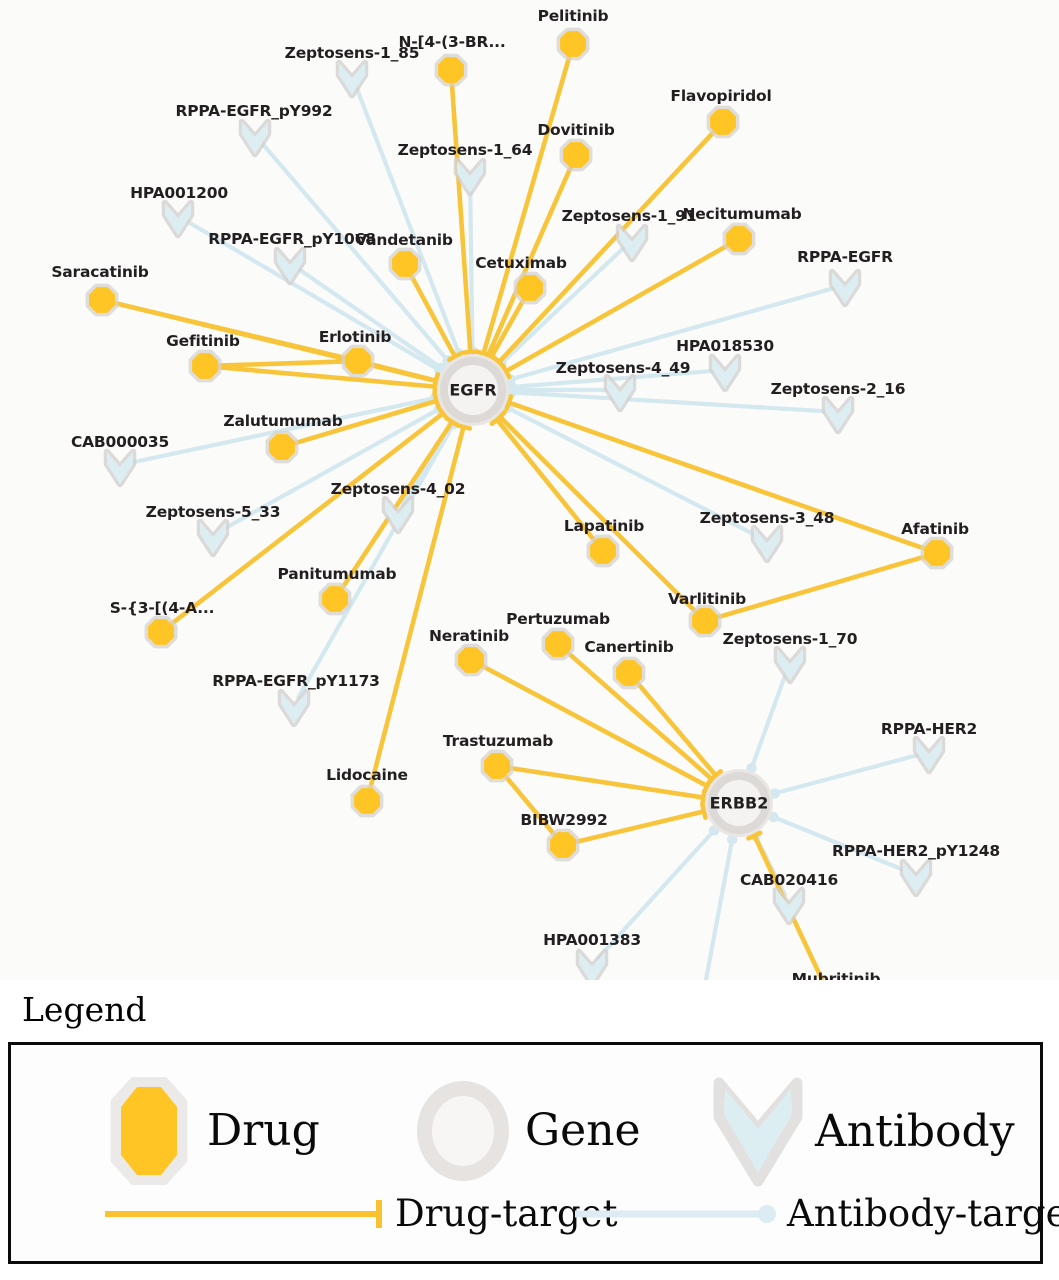  I want to click on antibody-target-edge-icon, so click(675, 1213).